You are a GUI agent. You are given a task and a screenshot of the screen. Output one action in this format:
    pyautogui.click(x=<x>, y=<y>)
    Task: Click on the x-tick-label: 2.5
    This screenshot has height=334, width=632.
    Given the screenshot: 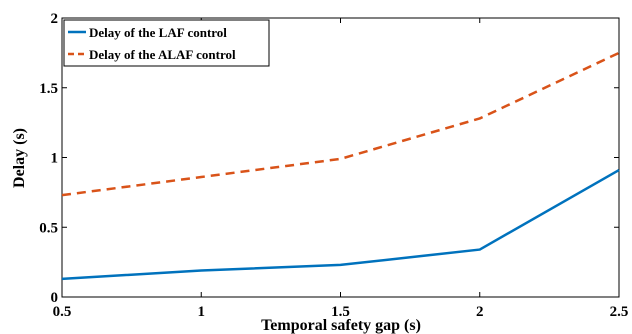 What is the action you would take?
    pyautogui.click(x=619, y=312)
    